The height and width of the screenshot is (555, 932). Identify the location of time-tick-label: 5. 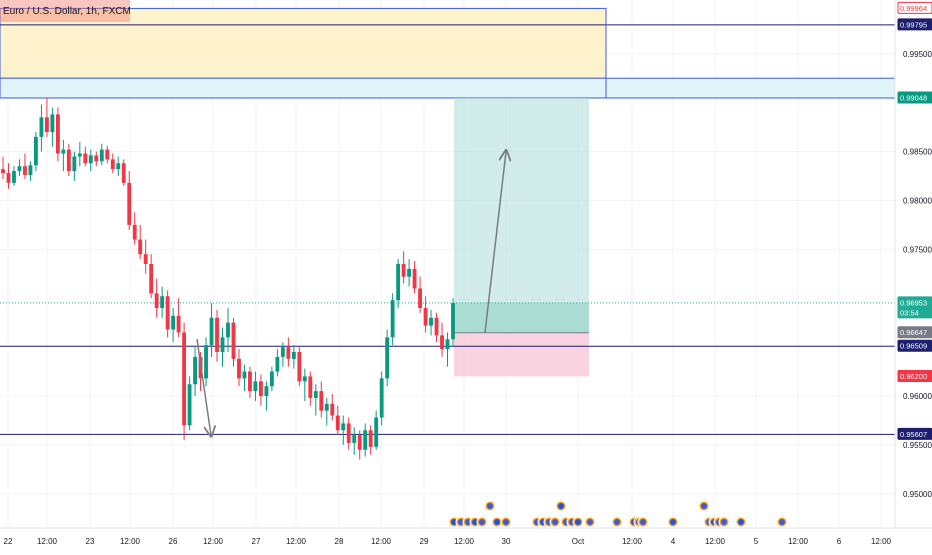
(756, 541).